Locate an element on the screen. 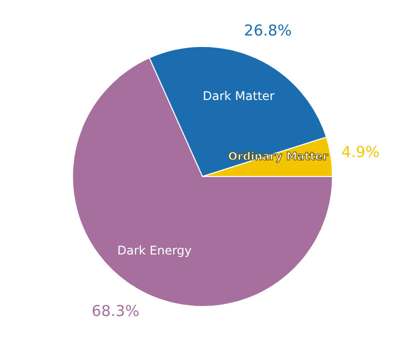 The width and height of the screenshot is (415, 363). data-label: 68.3% is located at coordinates (116, 311).